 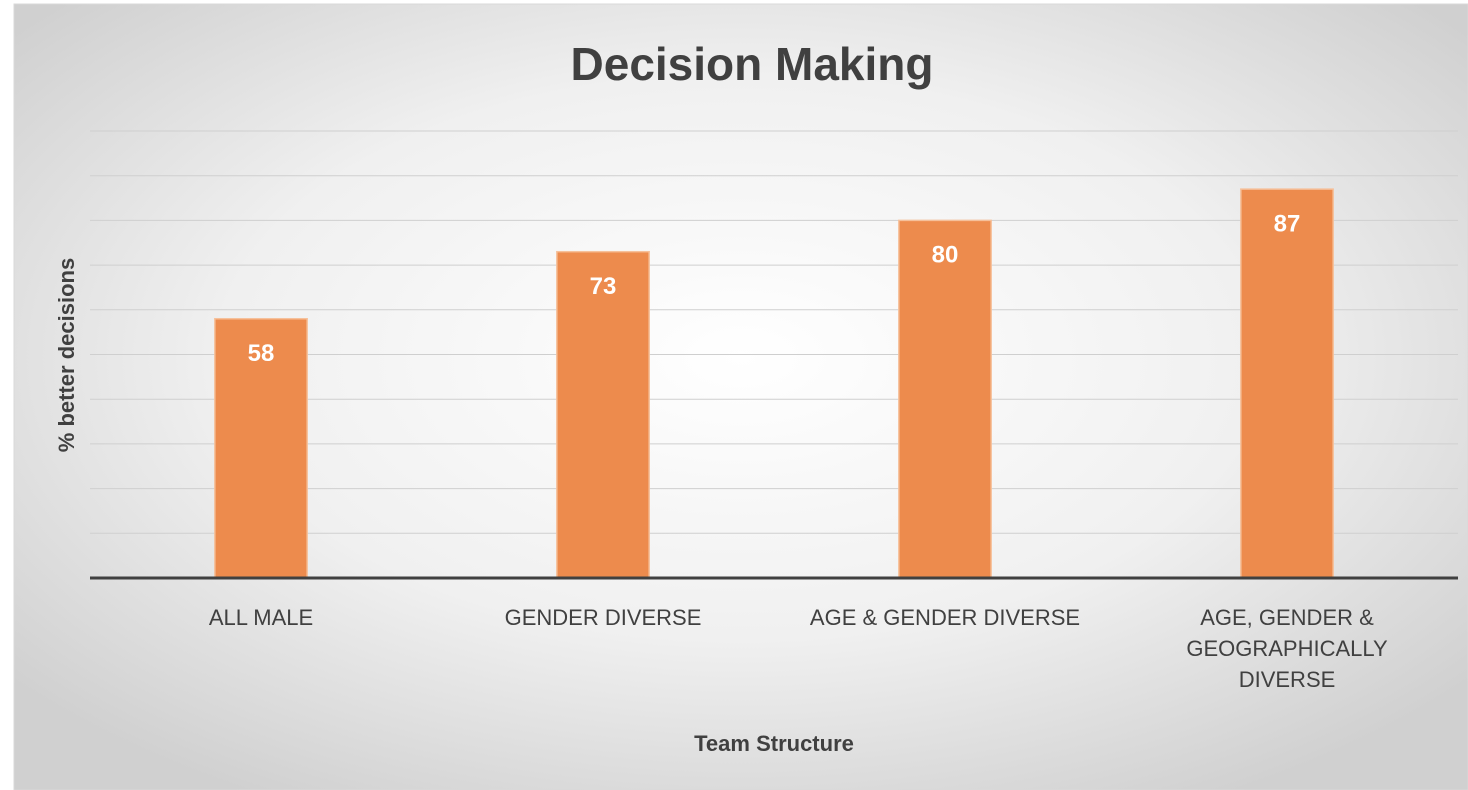 I want to click on x-tick-label-box: AGE & GENDER DIVERSE, so click(x=945, y=617).